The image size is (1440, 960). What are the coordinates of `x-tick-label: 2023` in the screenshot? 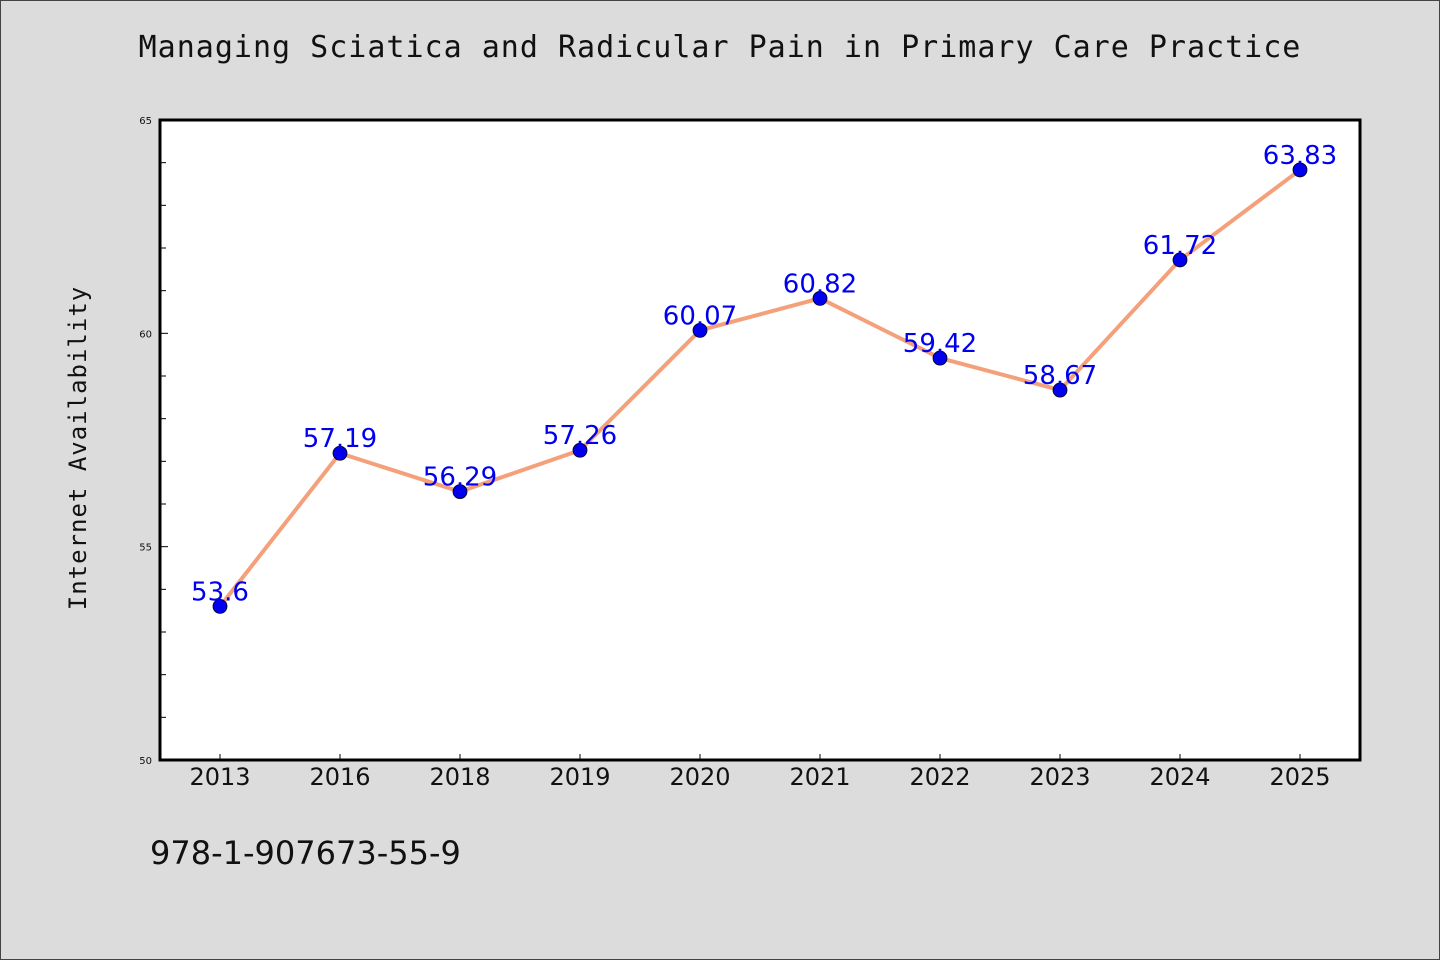 It's located at (1059, 777).